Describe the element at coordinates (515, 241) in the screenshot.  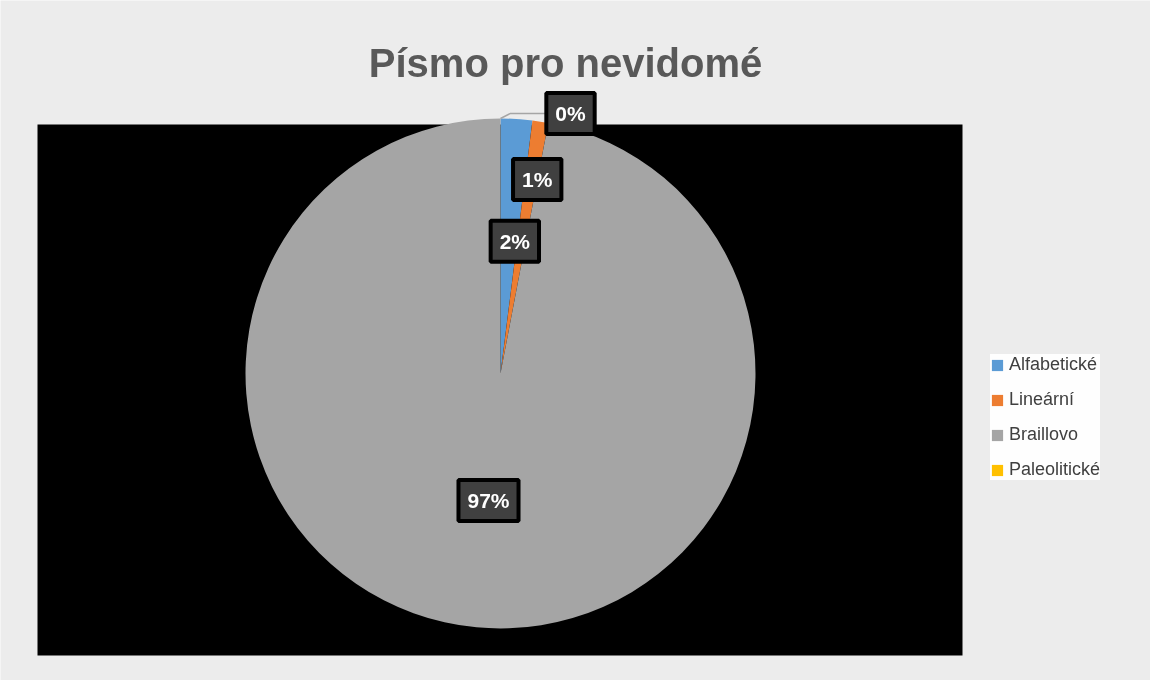
I see `data-label: 2%` at that location.